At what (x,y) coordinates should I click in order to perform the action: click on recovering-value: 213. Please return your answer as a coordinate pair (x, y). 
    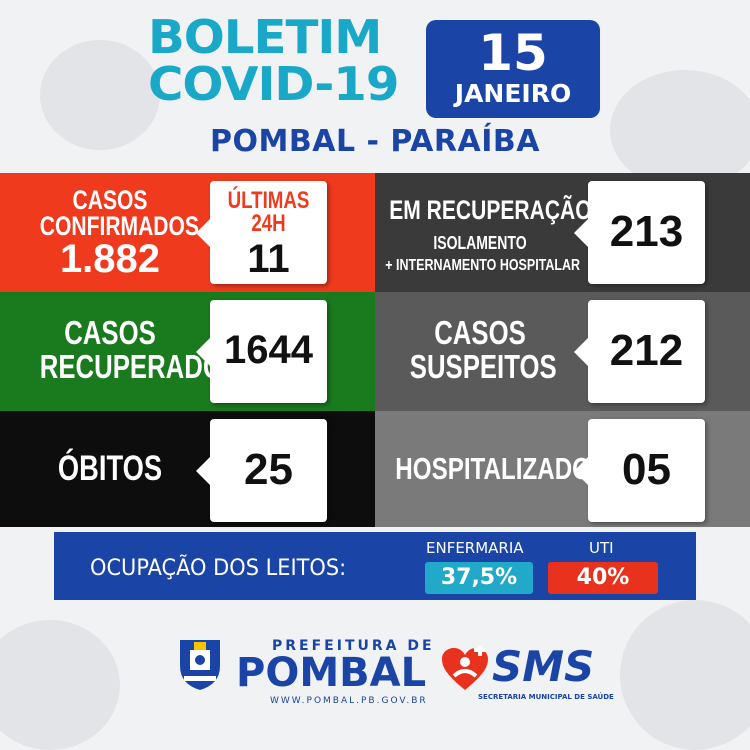
    Looking at the image, I should click on (646, 231).